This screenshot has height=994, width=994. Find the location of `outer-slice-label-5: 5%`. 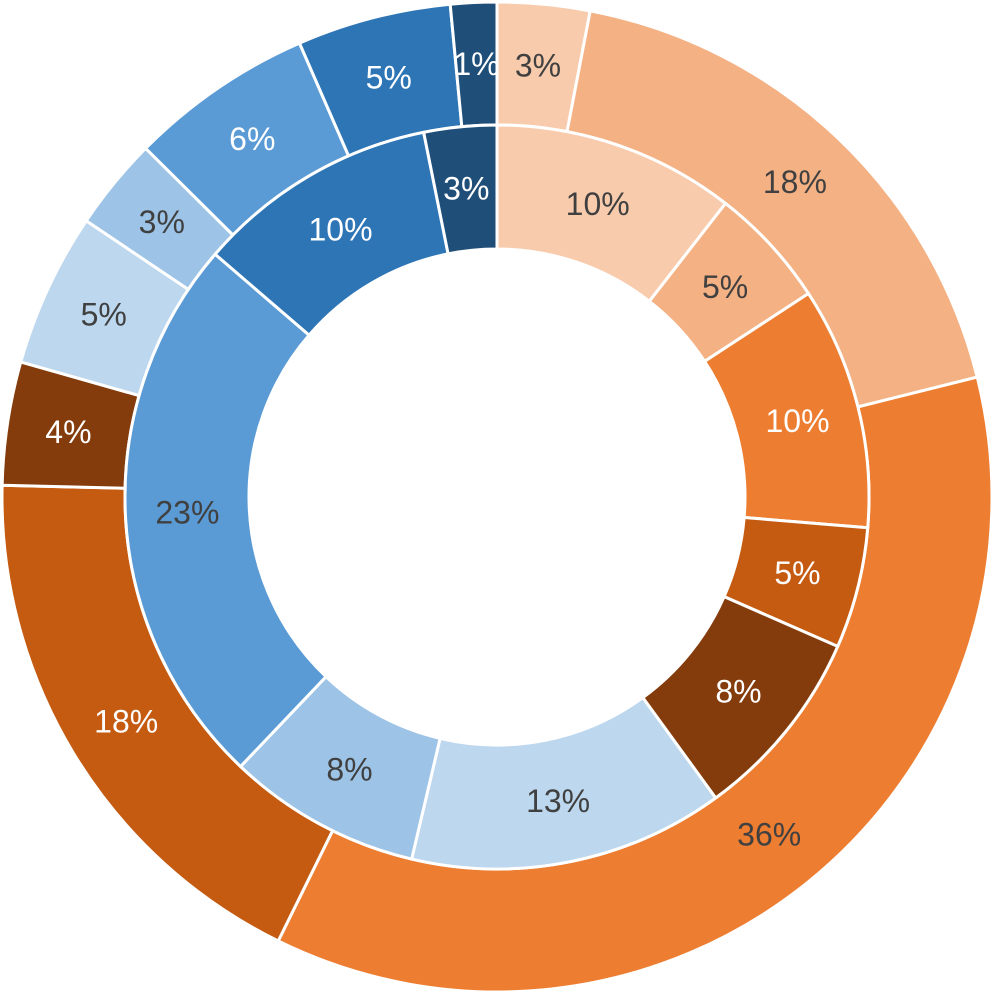

outer-slice-label-5: 5% is located at coordinates (104, 315).